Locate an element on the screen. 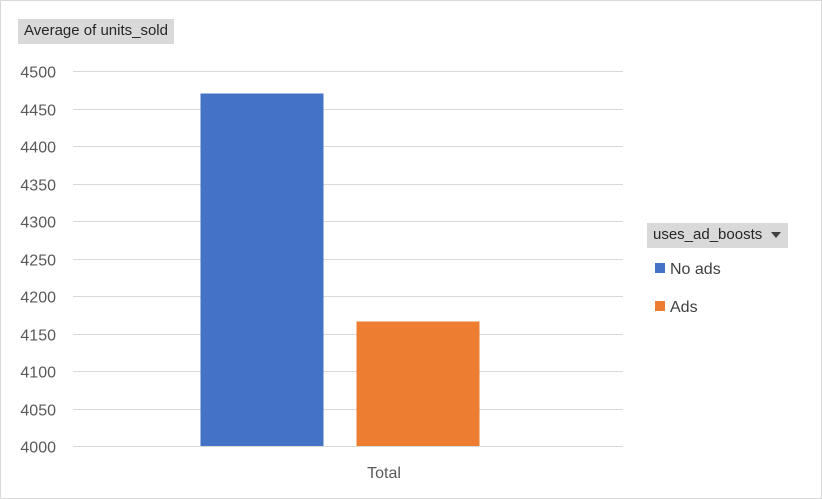  legend-entry-ads: Ads is located at coordinates (676, 308).